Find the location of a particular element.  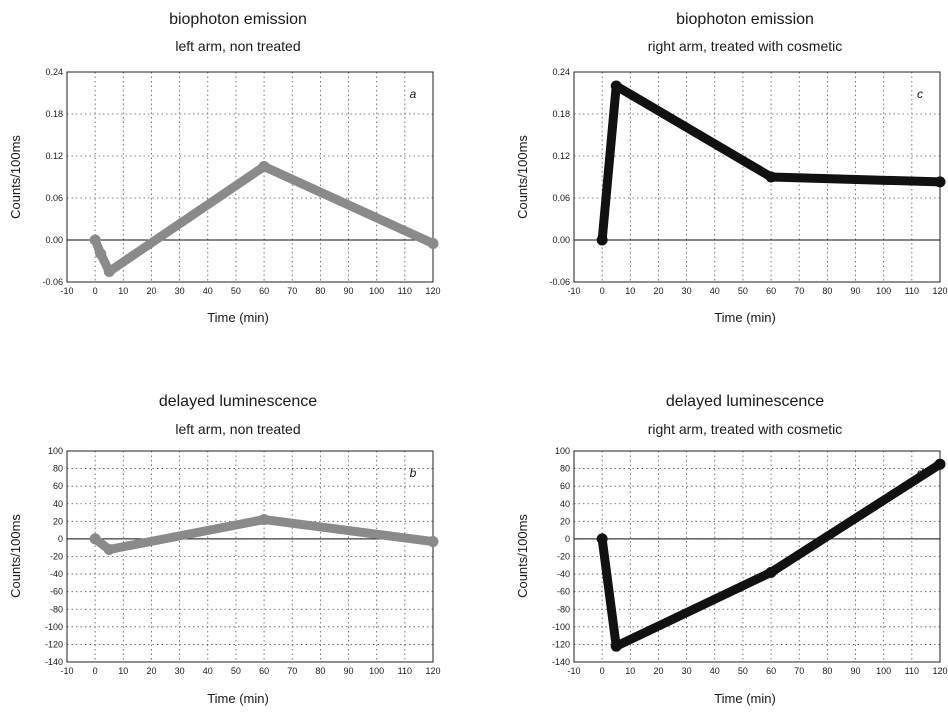

y-tick-label: 0.00 is located at coordinates (561, 240).